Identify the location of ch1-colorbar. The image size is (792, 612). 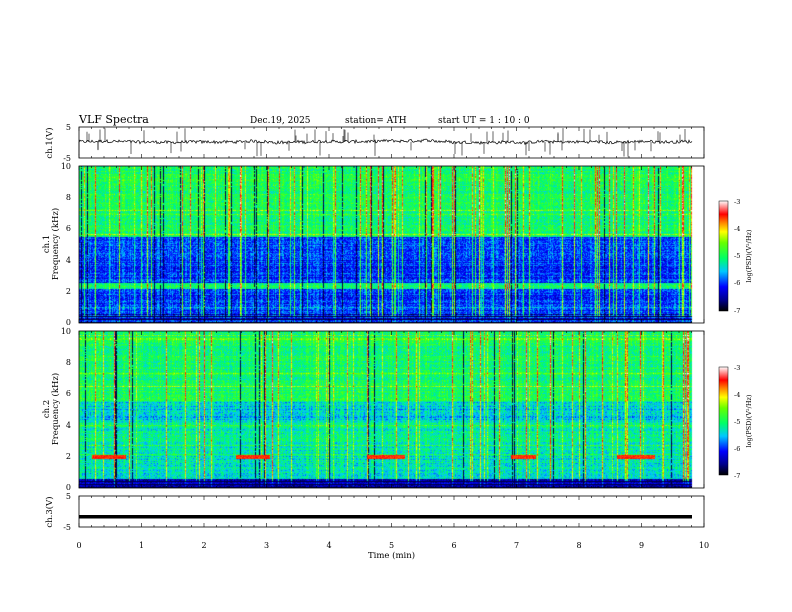
(723, 256).